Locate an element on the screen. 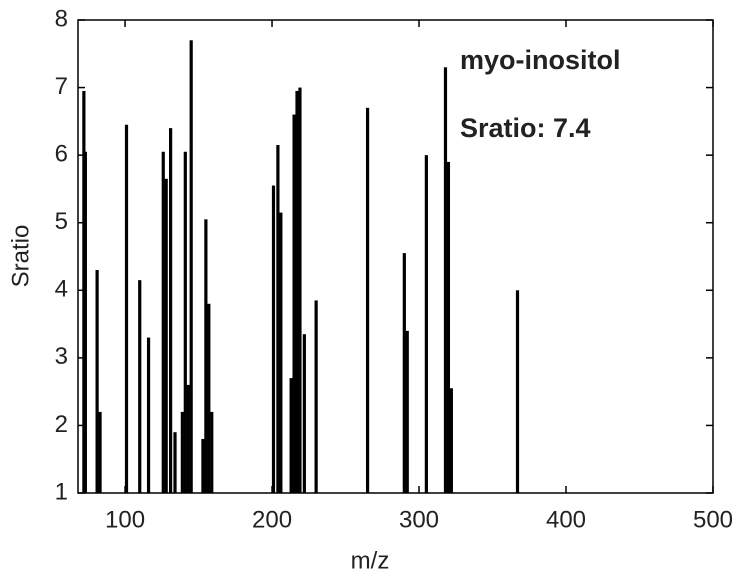 The height and width of the screenshot is (581, 750). x-tick-label: 200 is located at coordinates (272, 519).